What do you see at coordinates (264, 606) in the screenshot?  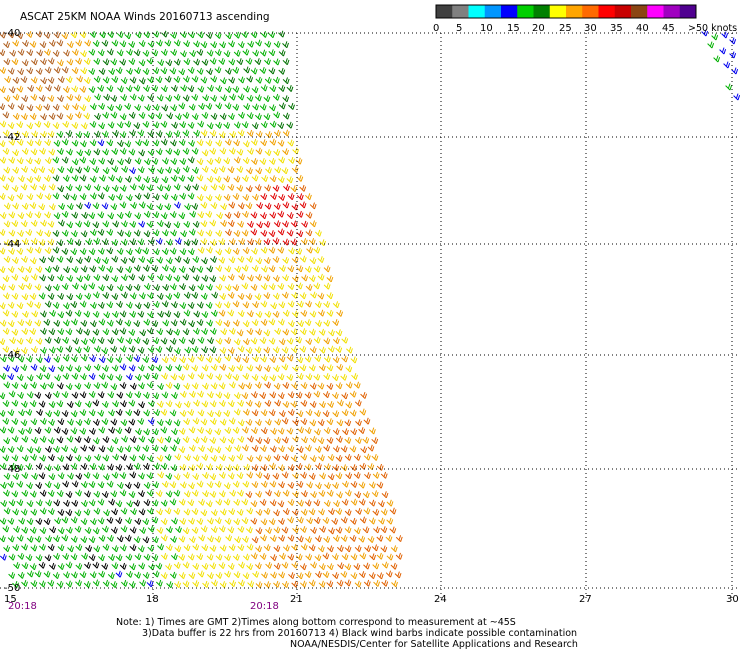 I see `time-label: 20:18` at bounding box center [264, 606].